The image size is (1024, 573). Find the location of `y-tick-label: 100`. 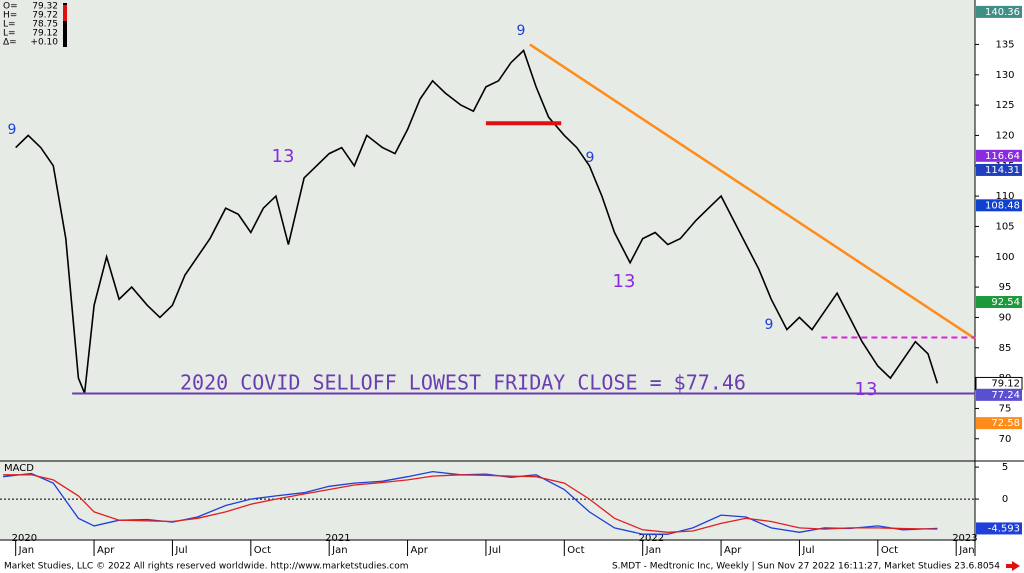

y-tick-label: 100 is located at coordinates (1004, 257).